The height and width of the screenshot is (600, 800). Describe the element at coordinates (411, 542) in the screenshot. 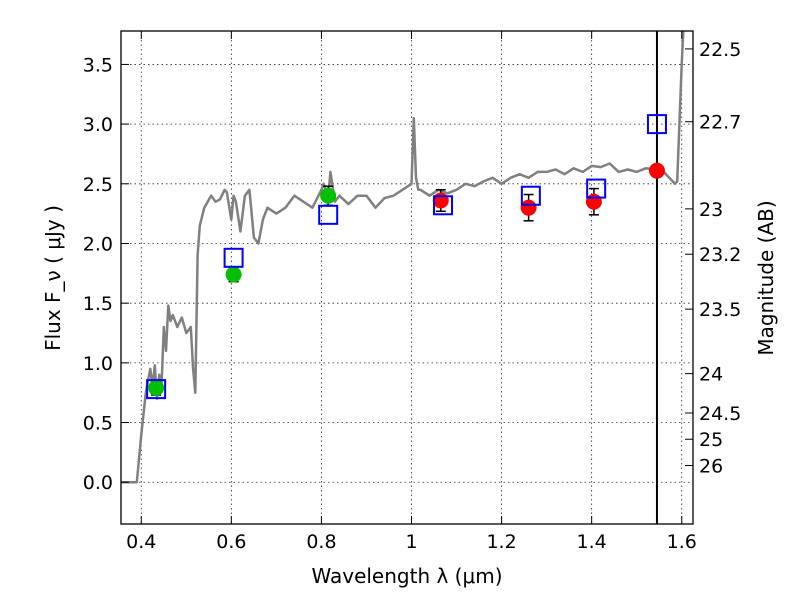

I see `x-tick-label: 1` at that location.